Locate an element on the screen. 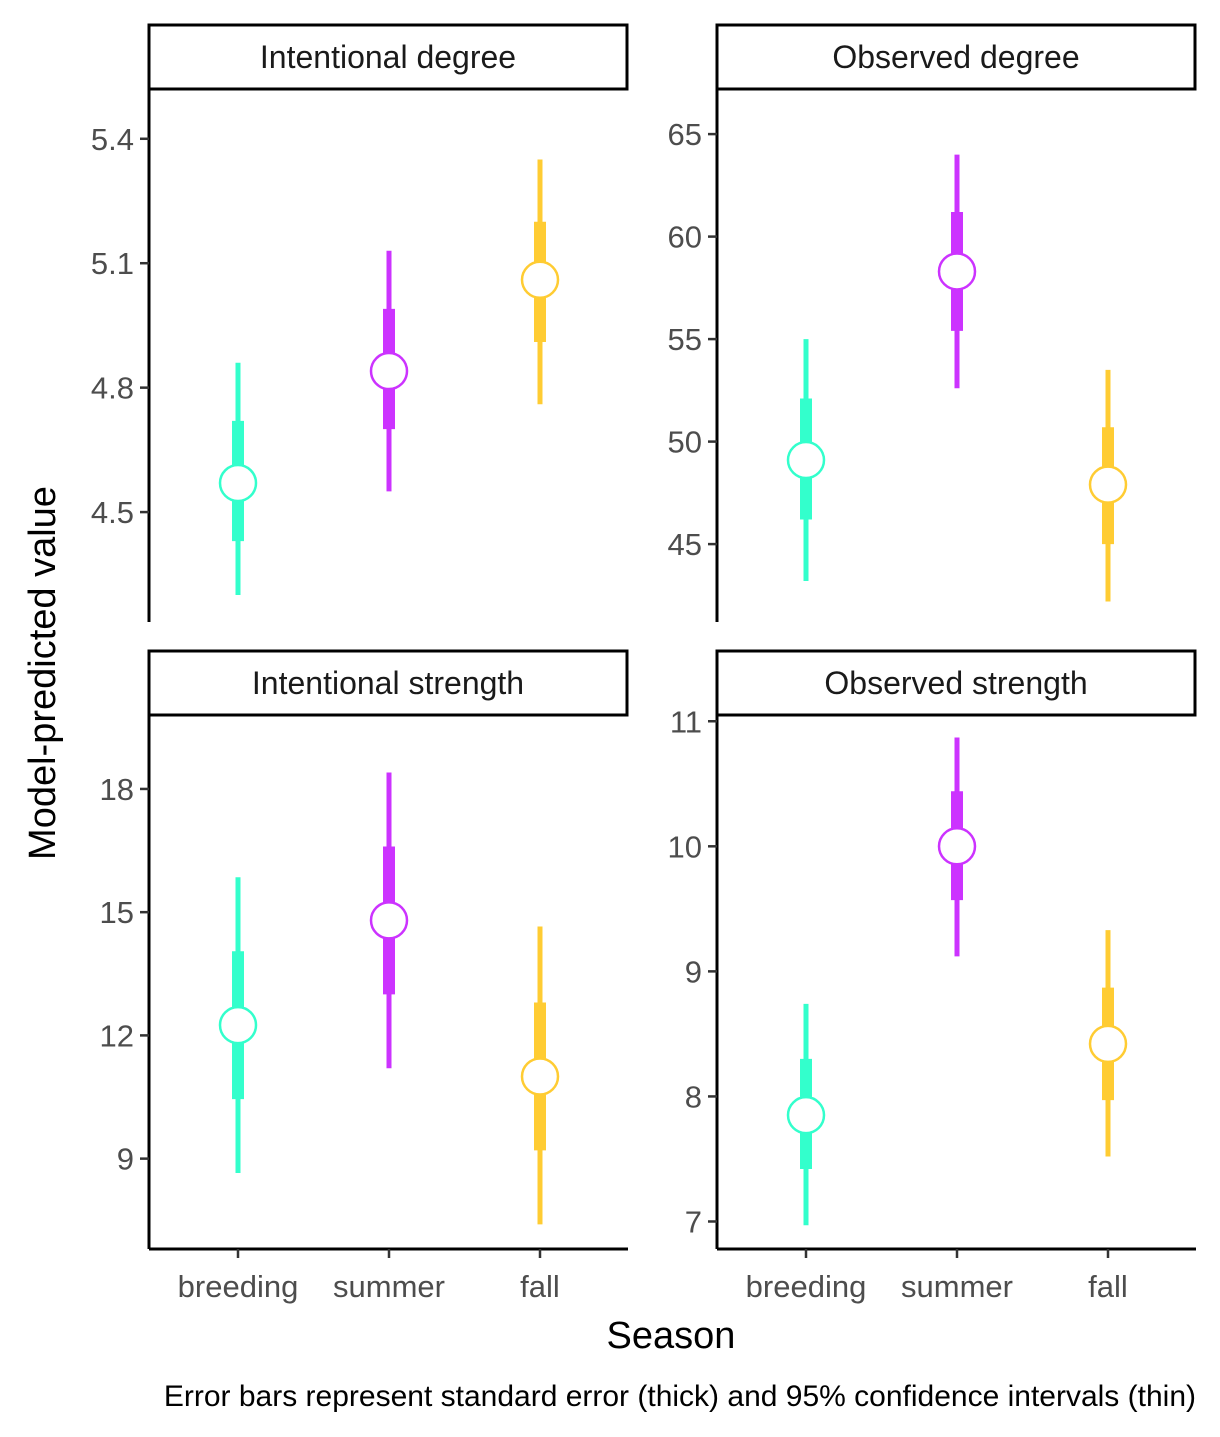 Image resolution: width=1220 pixels, height=1437 pixels. y-tick-label: 5.1 is located at coordinates (112, 263).